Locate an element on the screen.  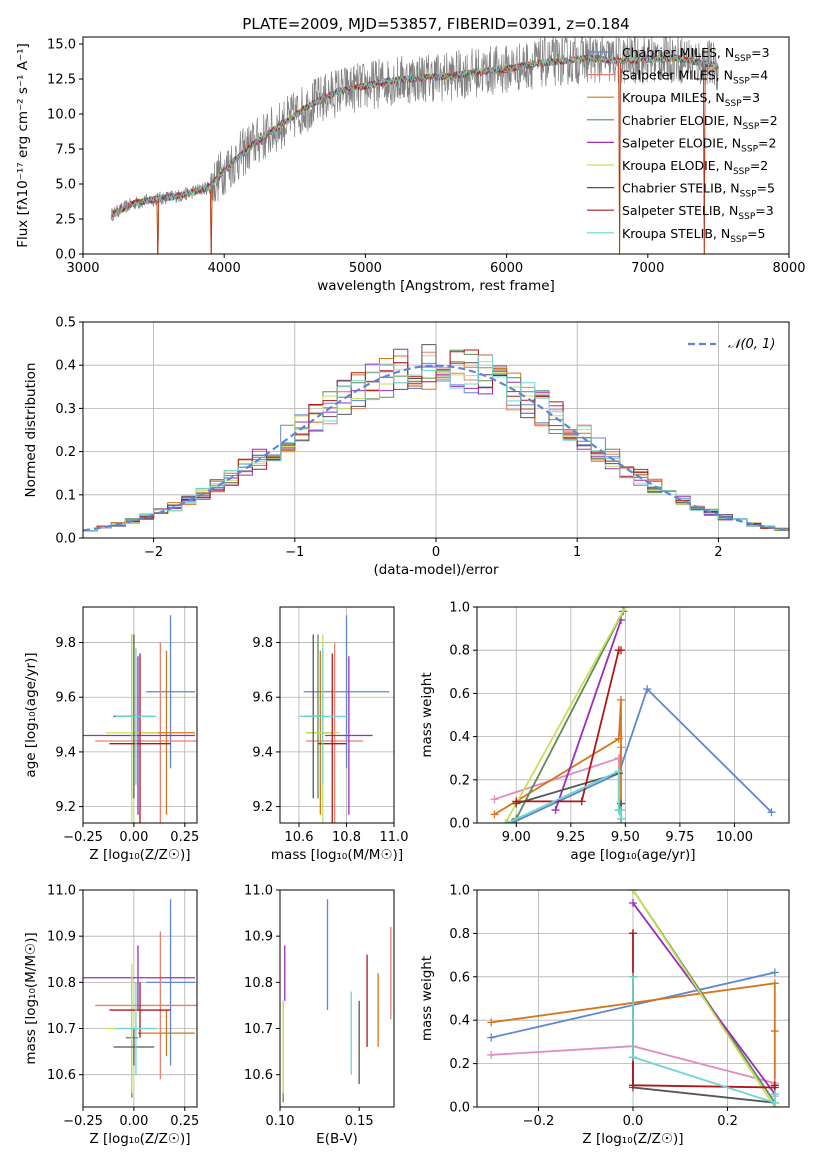
series-marker-salpeter_miles_line is located at coordinates (494, 799).